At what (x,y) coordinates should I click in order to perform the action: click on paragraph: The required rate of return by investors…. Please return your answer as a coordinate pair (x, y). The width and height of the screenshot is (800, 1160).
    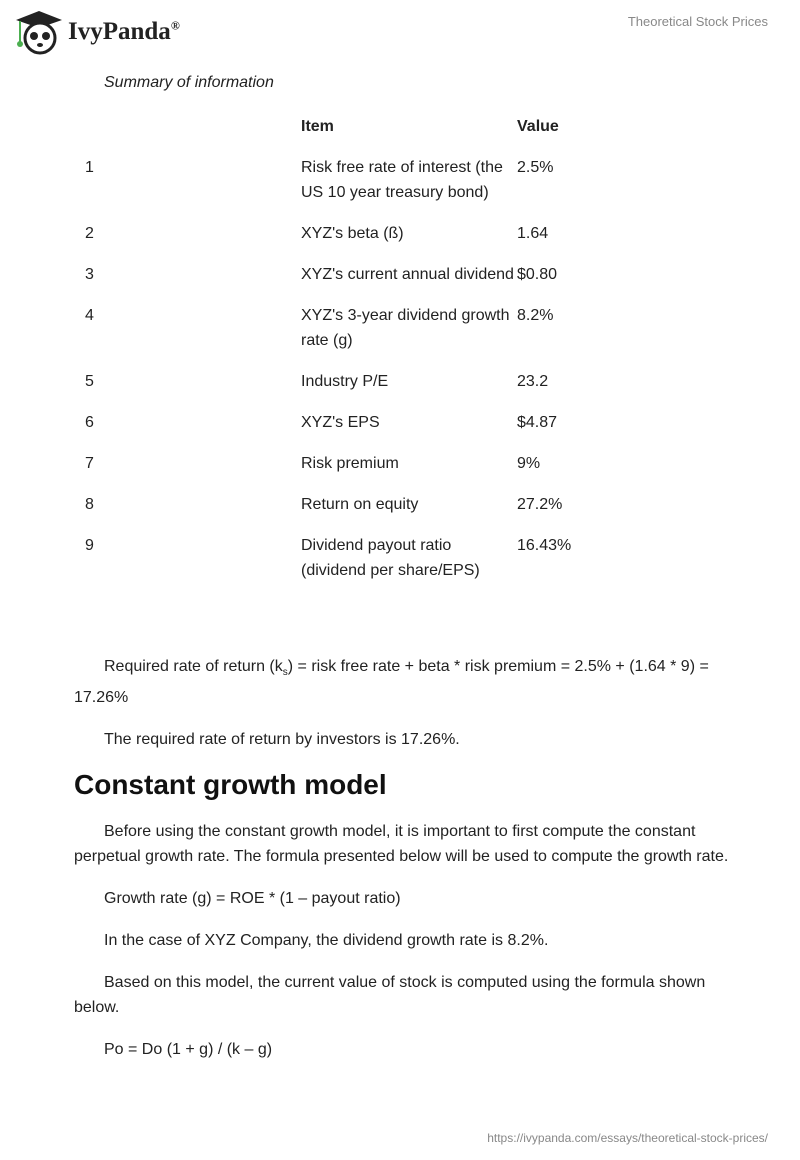
    Looking at the image, I should click on (282, 740).